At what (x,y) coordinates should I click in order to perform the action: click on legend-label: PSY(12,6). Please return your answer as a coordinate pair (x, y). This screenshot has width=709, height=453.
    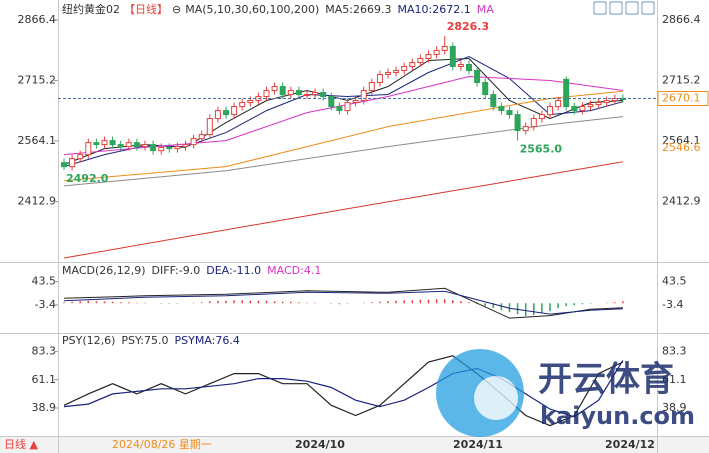
    Looking at the image, I should click on (88, 340).